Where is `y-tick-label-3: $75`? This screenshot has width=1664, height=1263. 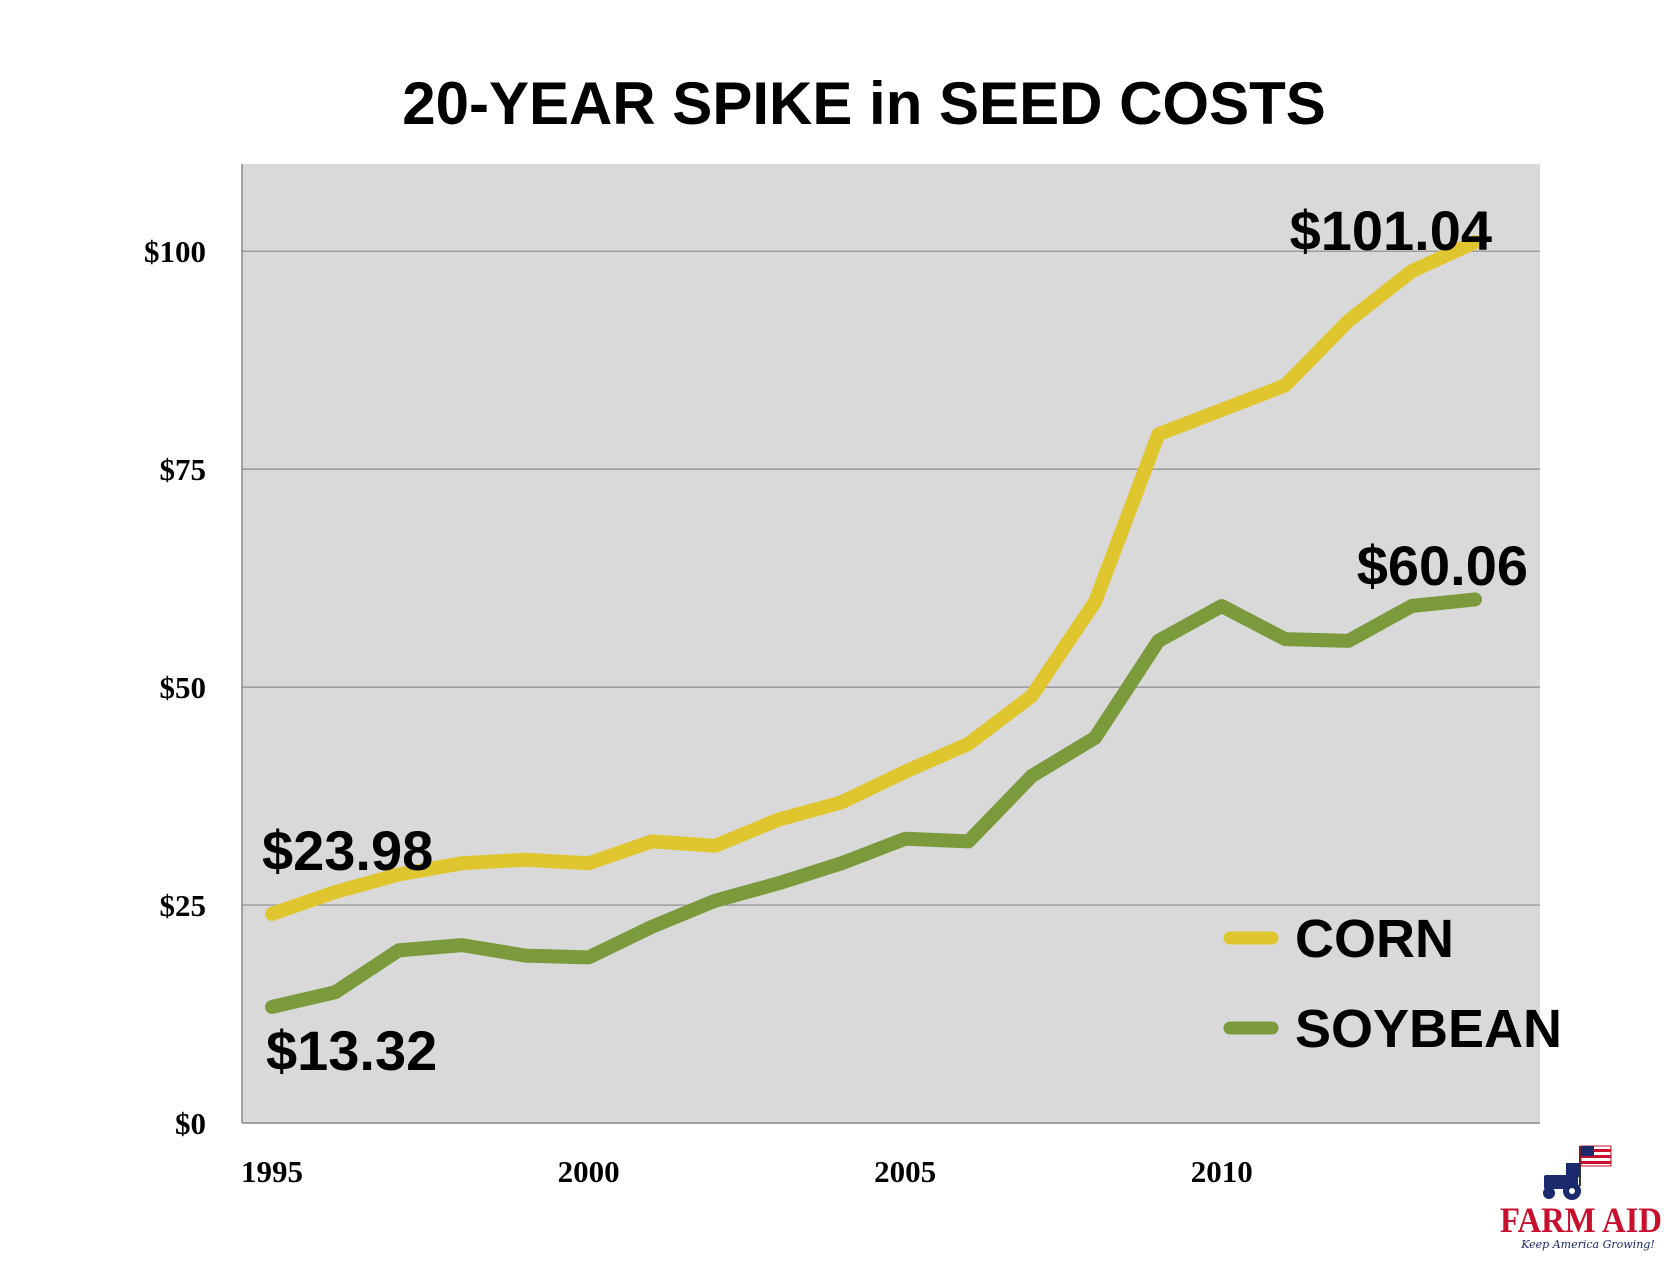 y-tick-label-3: $75 is located at coordinates (183, 469).